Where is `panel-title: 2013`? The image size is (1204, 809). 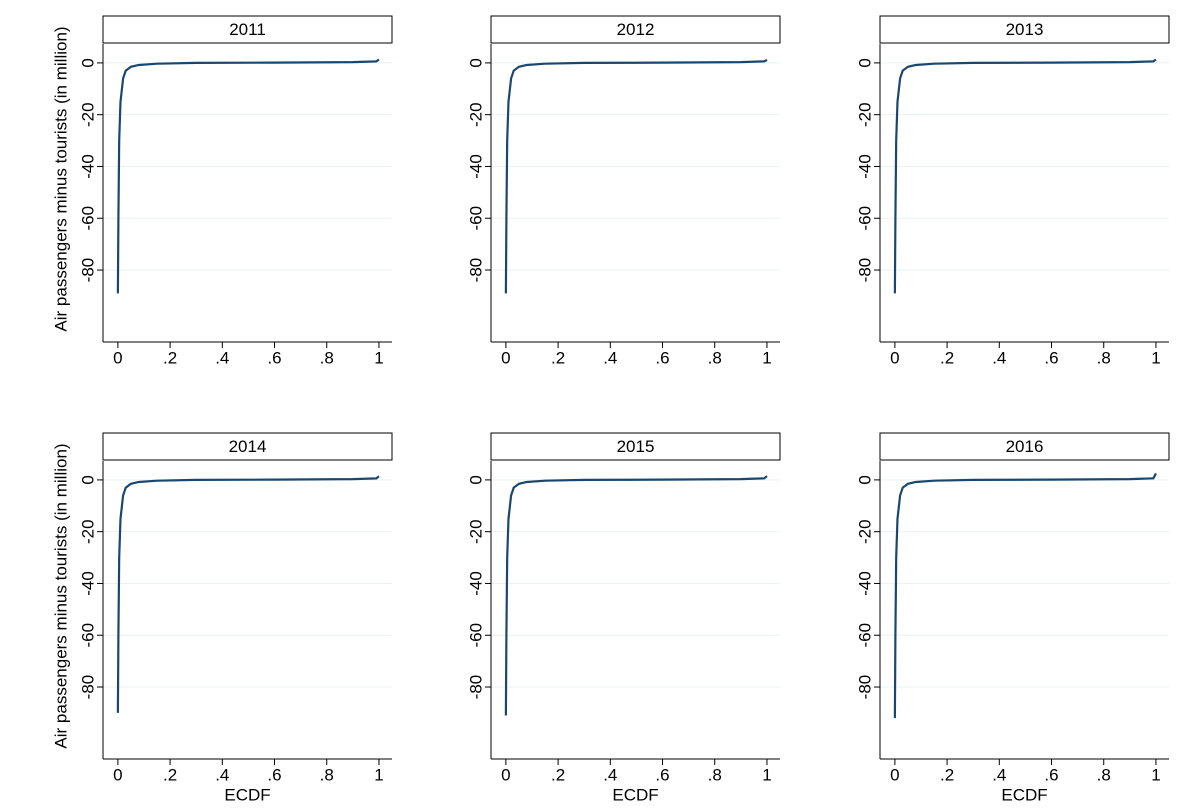
panel-title: 2013 is located at coordinates (1025, 29).